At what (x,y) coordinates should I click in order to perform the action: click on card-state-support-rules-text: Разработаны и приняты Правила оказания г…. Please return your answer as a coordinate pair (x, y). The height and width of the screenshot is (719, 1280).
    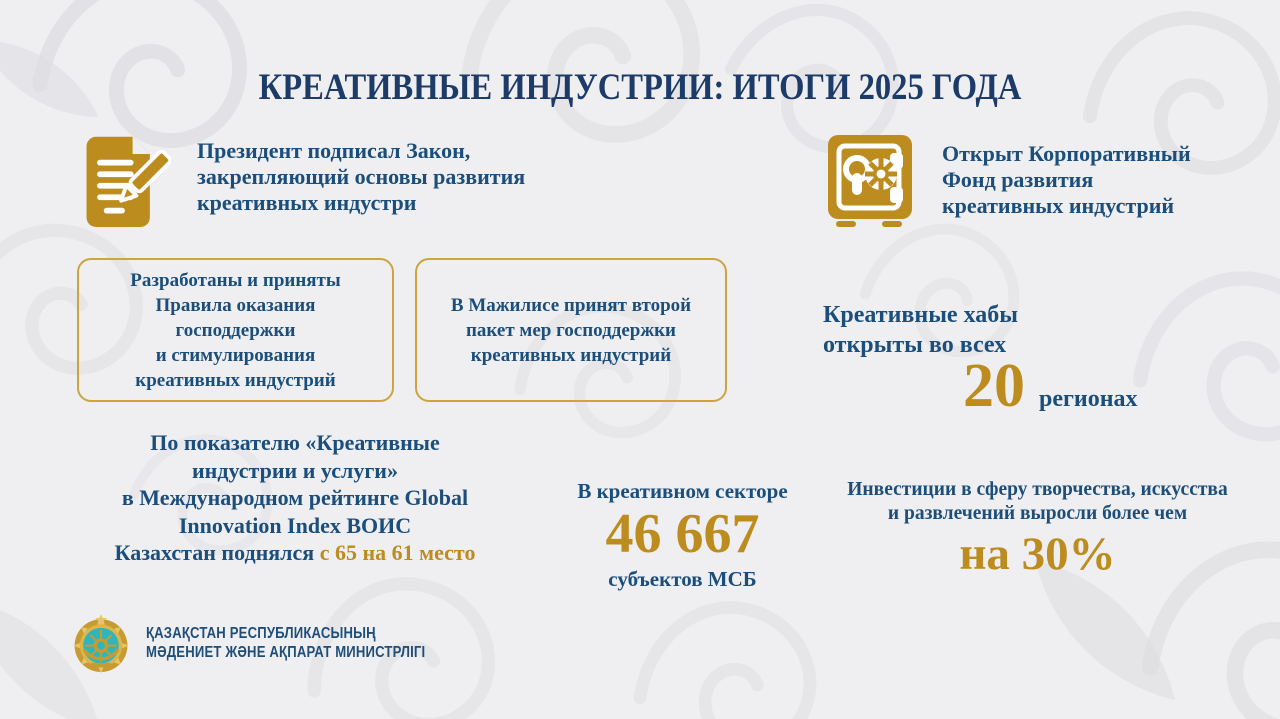
    Looking at the image, I should click on (235, 330).